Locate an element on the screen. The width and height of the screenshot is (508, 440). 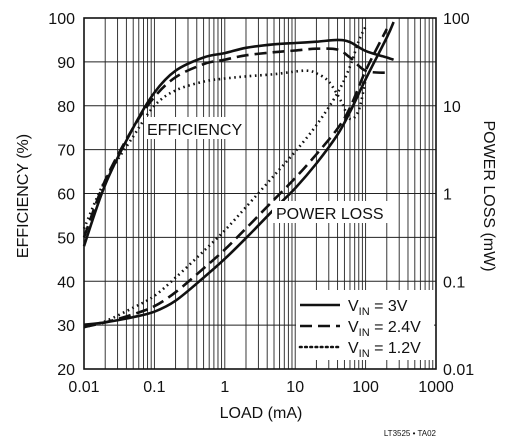
y-left-tick-label: 100 is located at coordinates (61, 19).